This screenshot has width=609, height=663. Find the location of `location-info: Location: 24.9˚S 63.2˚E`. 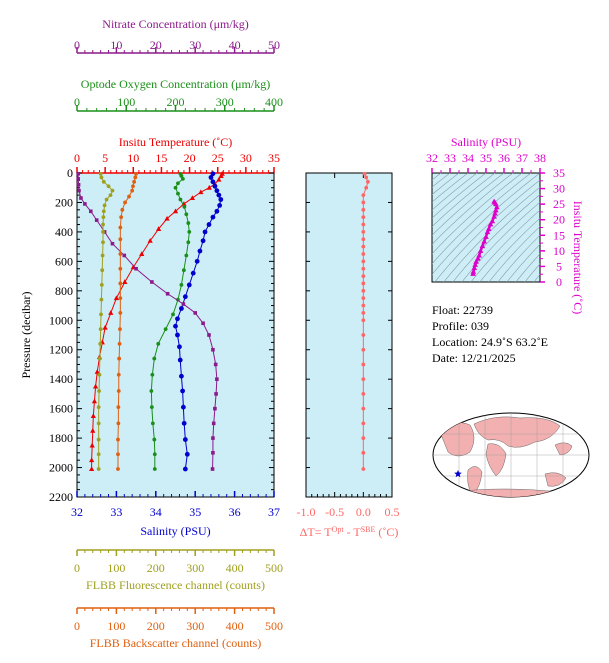

location-info: Location: 24.9˚S 63.2˚E is located at coordinates (490, 342).